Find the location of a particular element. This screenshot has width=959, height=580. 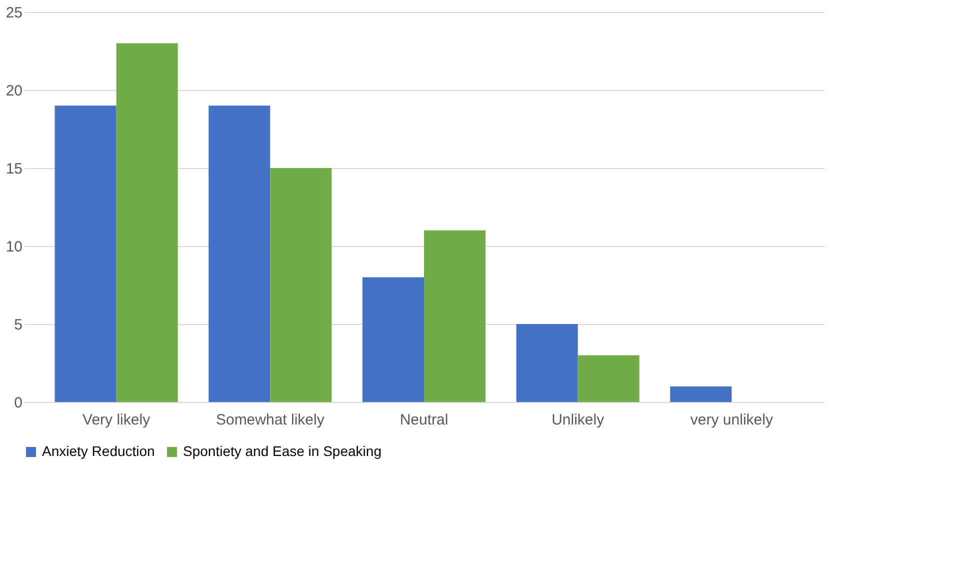

y-tick-label: 10 is located at coordinates (14, 247).